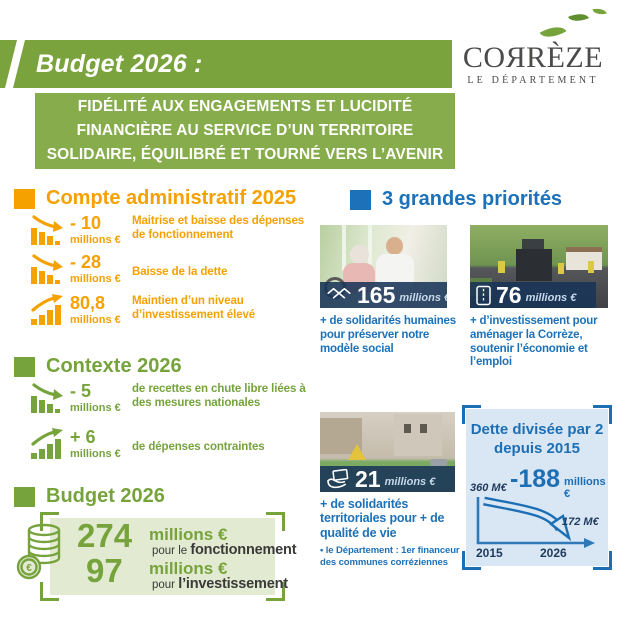 The image size is (620, 620). Describe the element at coordinates (537, 429) in the screenshot. I see `dette-title-line1: Dette divisée par 2` at that location.